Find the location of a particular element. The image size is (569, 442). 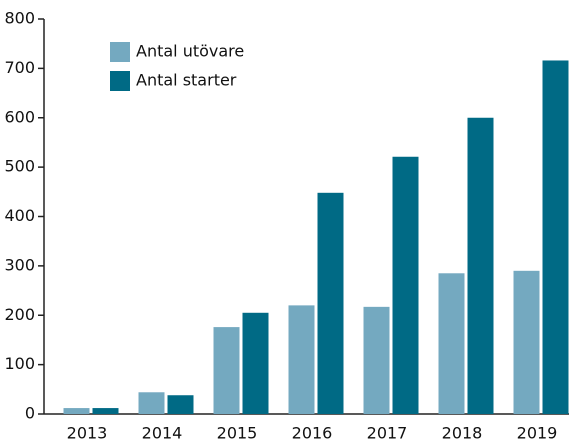

legend-label: Antal starter is located at coordinates (186, 80).